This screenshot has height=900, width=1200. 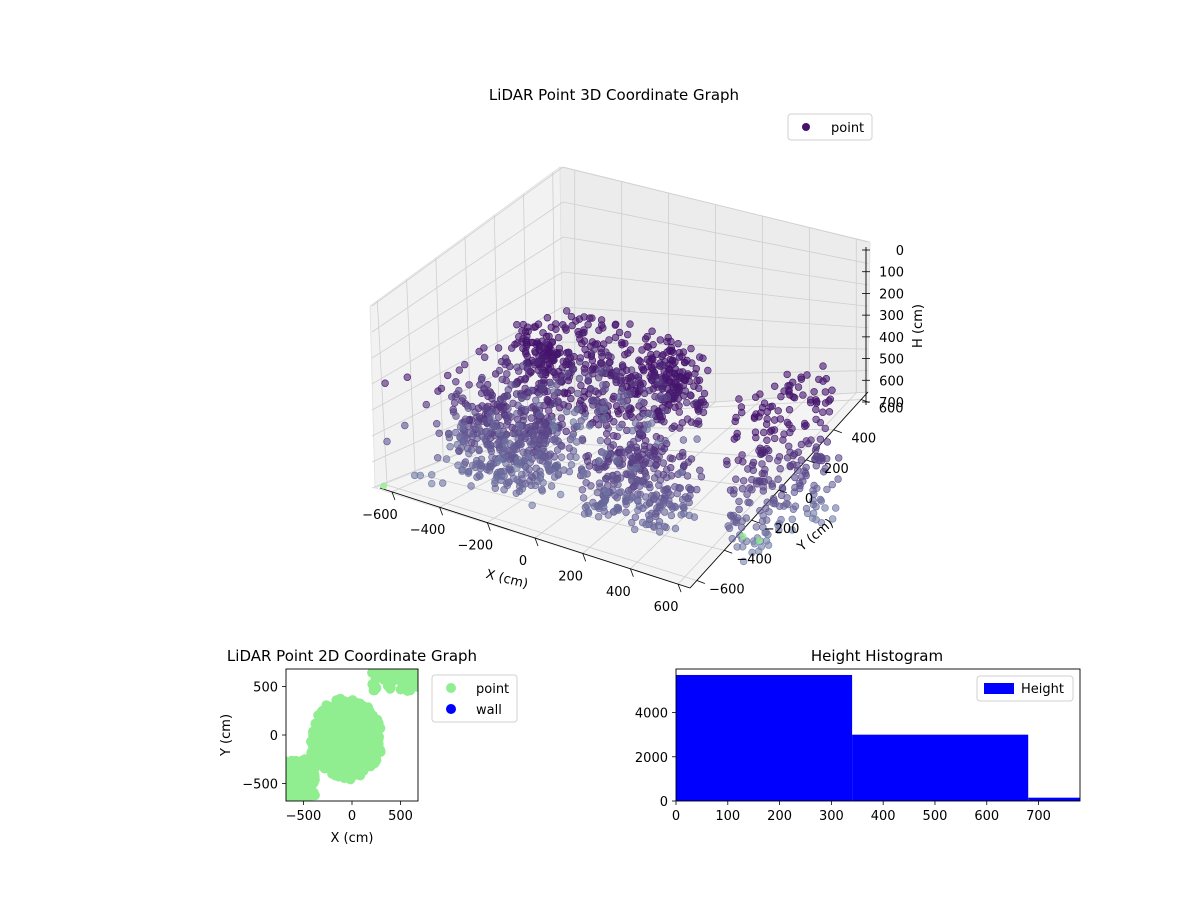 I want to click on grid-line-z-back, so click(x=715, y=232).